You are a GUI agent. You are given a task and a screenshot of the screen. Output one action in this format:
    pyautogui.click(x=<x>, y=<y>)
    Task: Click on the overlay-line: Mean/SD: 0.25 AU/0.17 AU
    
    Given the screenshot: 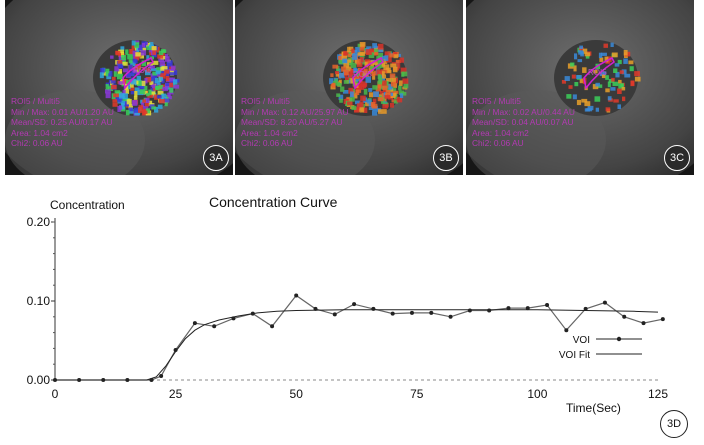 What is the action you would take?
    pyautogui.click(x=62, y=122)
    